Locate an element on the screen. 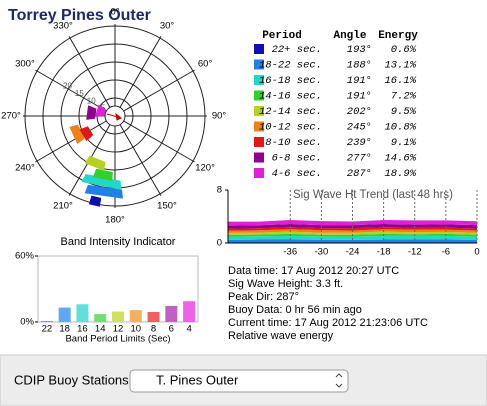 Image resolution: width=487 pixels, height=406 pixels. angle-label: 300° is located at coordinates (25, 64).